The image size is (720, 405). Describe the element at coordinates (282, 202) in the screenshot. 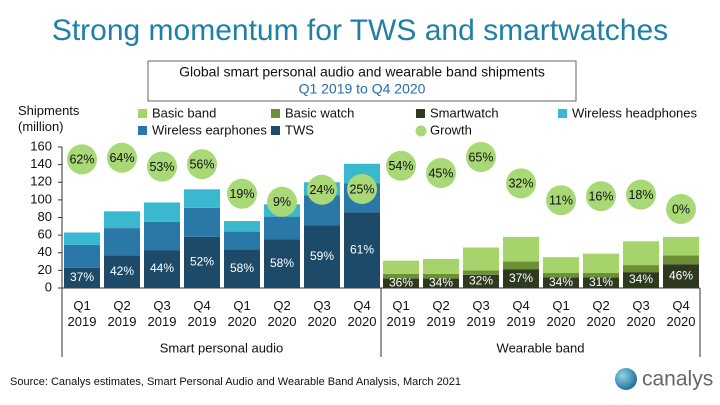

I see `growth-label: 9%` at that location.